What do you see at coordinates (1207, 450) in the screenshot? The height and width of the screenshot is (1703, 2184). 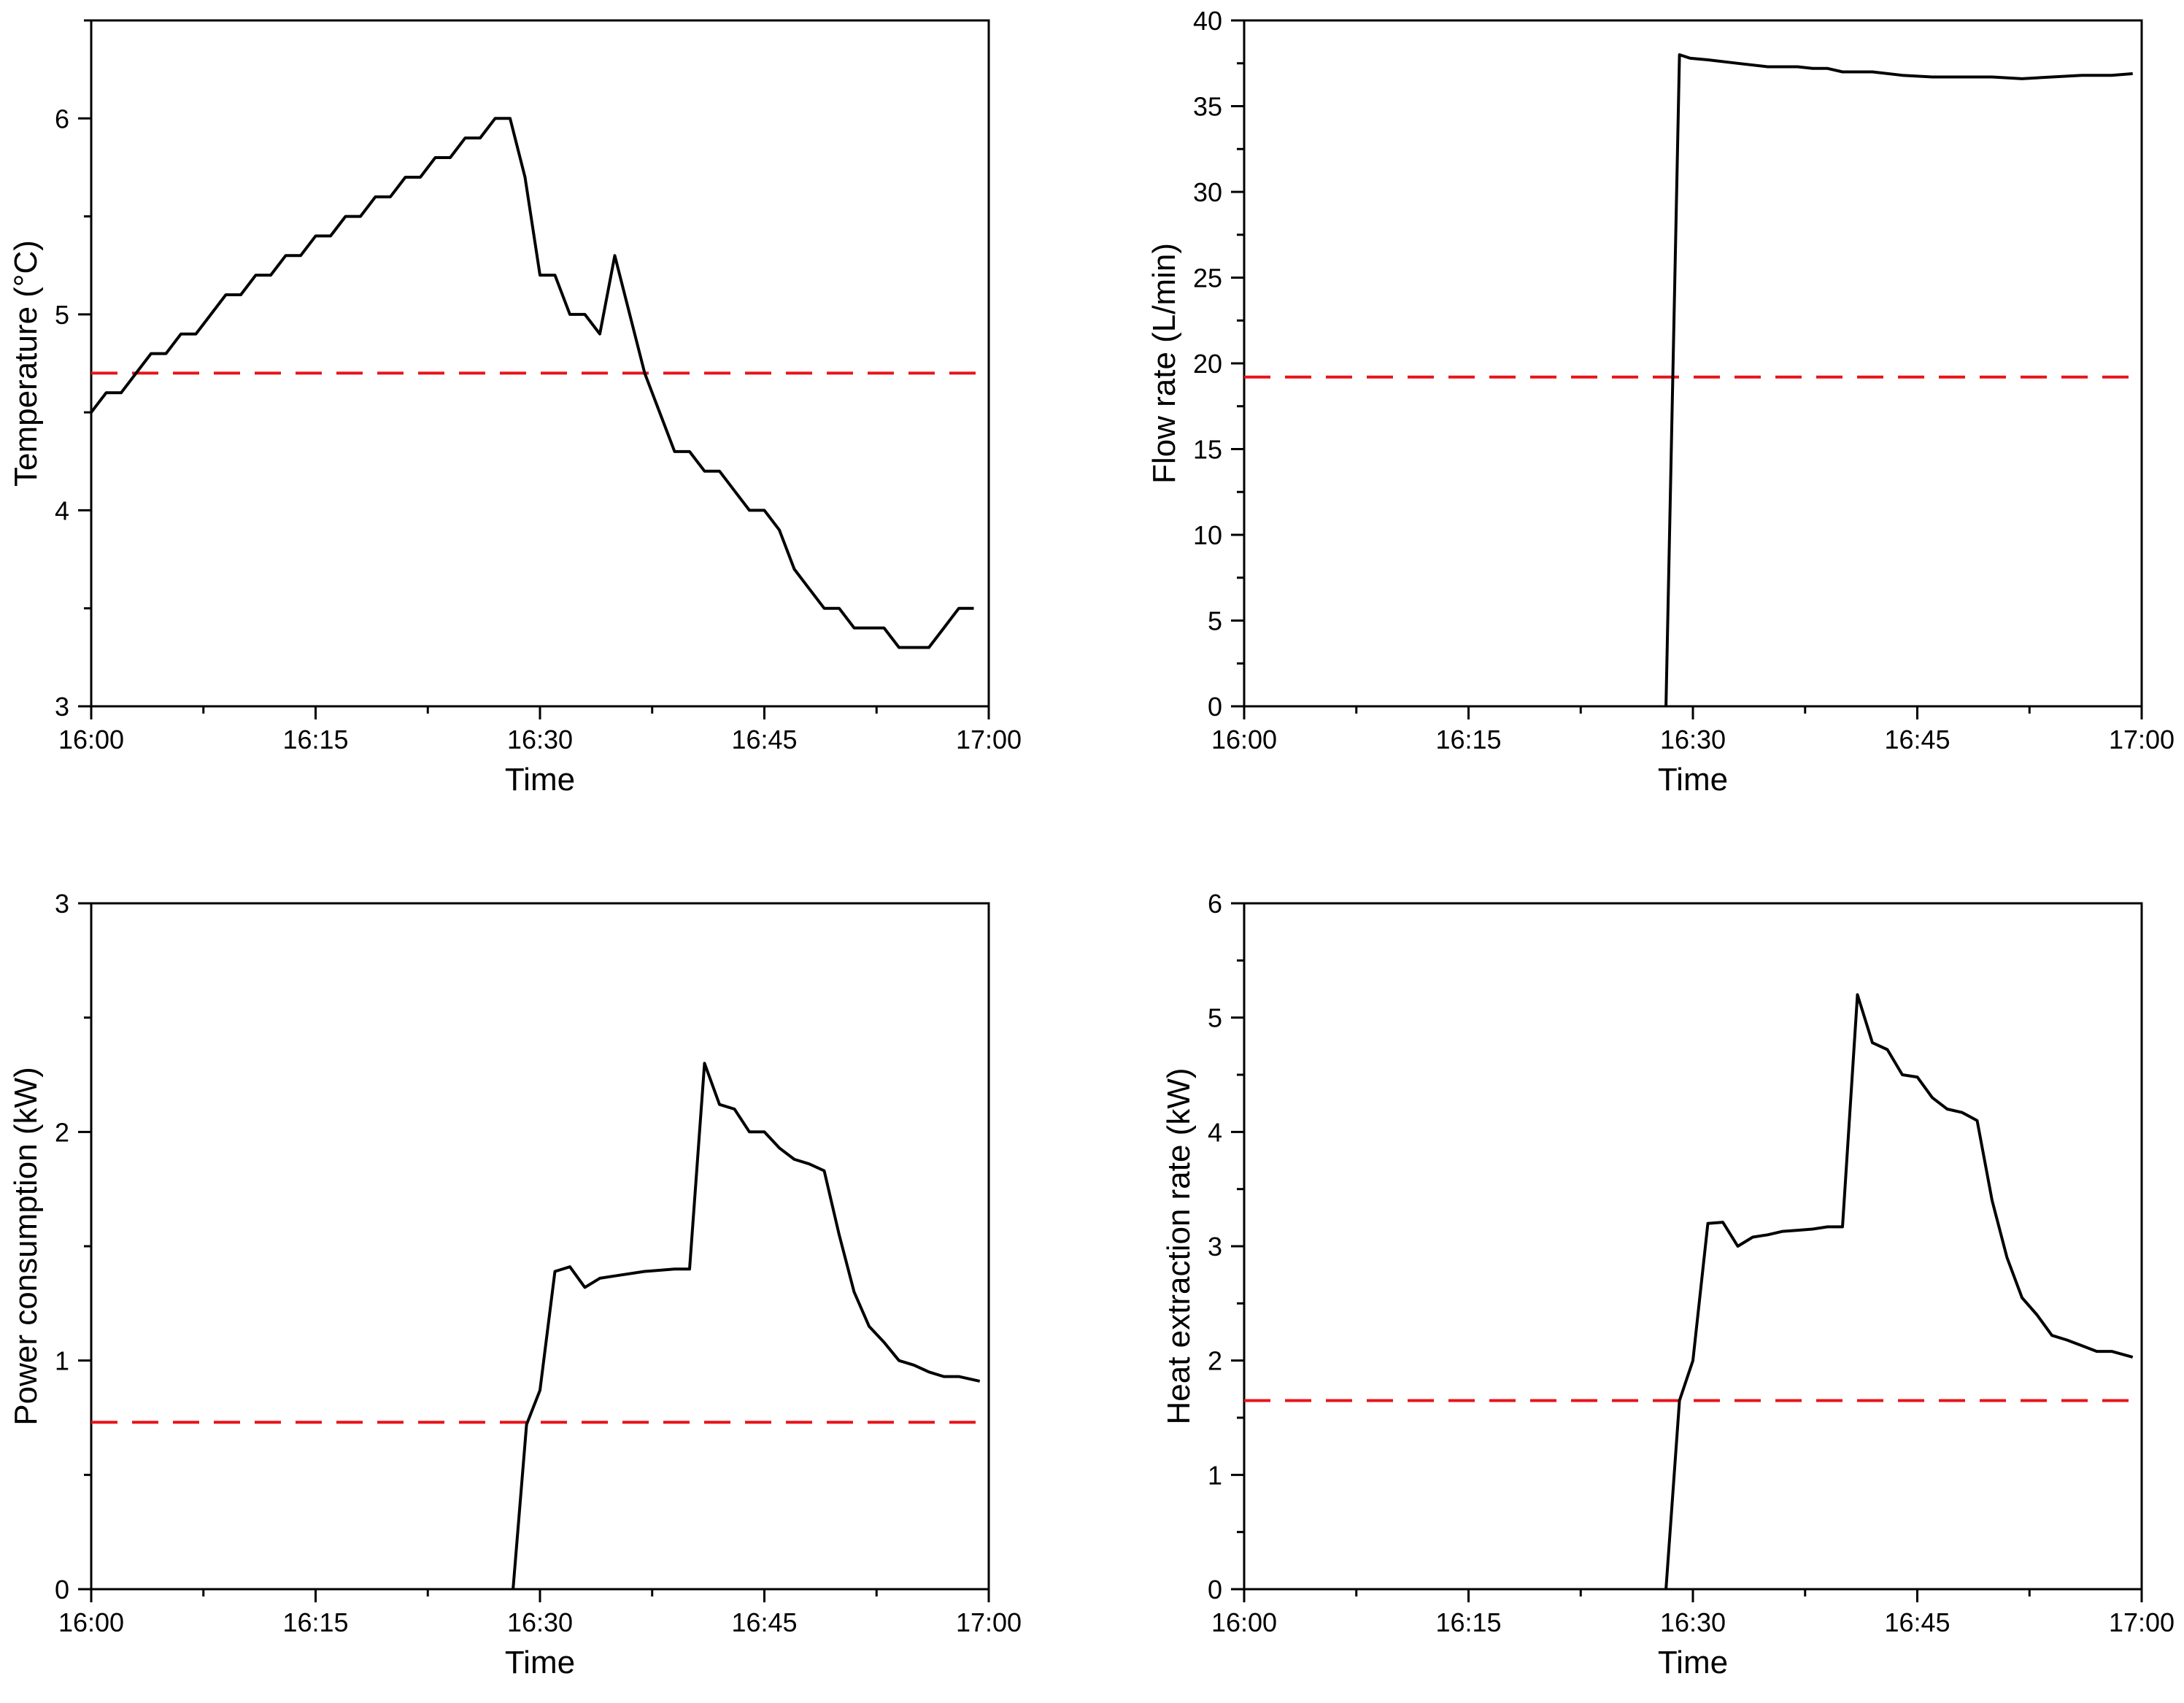 I see `y-tick-label: 15` at bounding box center [1207, 450].